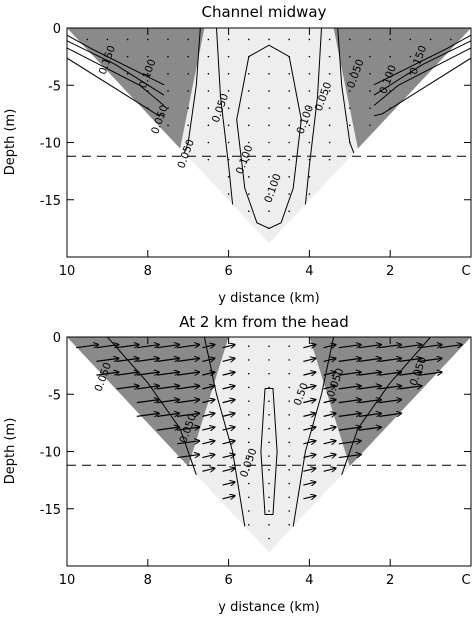 This screenshot has width=474, height=619. What do you see at coordinates (148, 580) in the screenshot?
I see `x-tick-label: 8` at bounding box center [148, 580].